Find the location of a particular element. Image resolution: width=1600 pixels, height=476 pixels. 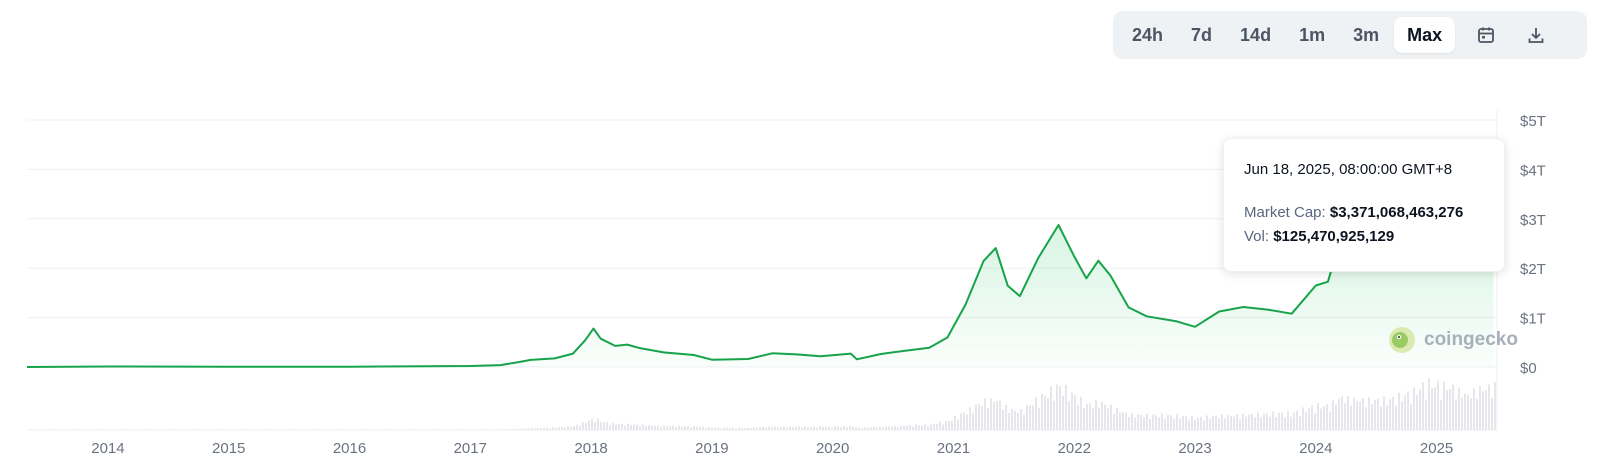

download-icon is located at coordinates (1536, 35).